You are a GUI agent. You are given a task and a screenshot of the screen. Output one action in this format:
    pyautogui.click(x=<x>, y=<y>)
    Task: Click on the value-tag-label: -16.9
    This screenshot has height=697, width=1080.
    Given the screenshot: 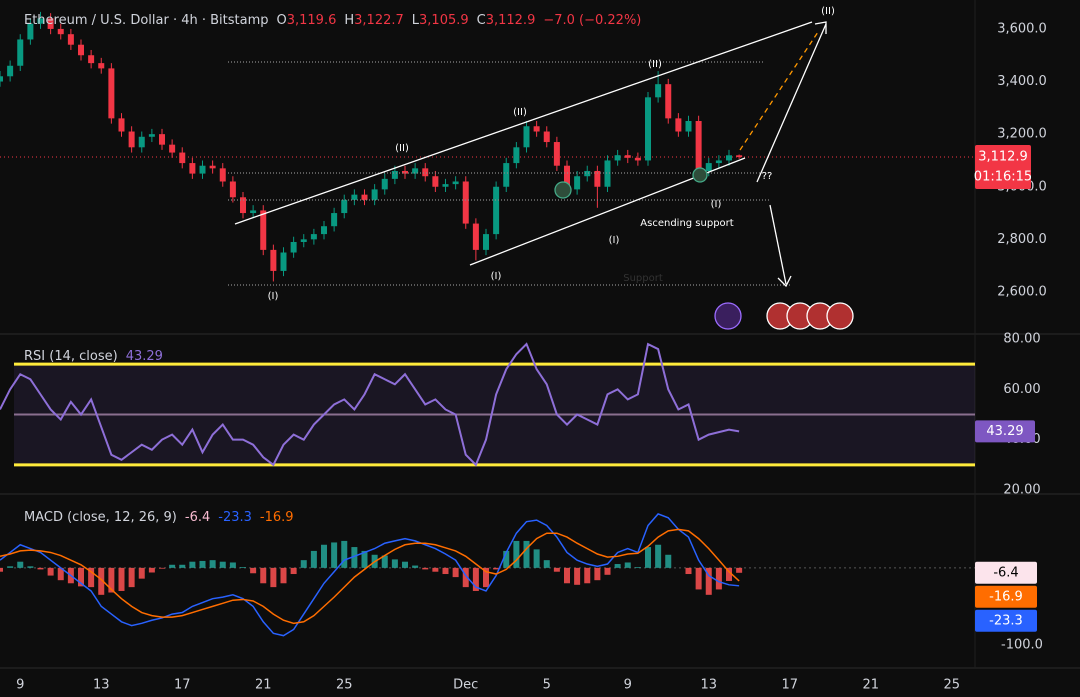 What is the action you would take?
    pyautogui.click(x=1006, y=596)
    